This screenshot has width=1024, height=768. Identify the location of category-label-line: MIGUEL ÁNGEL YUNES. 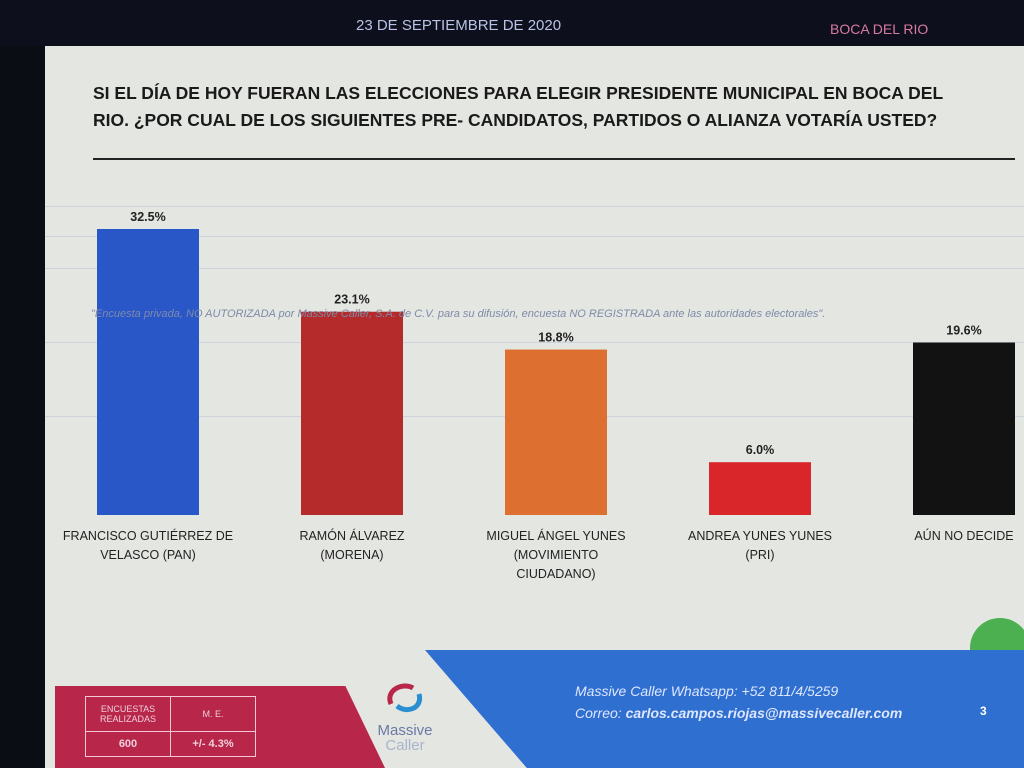
(556, 536).